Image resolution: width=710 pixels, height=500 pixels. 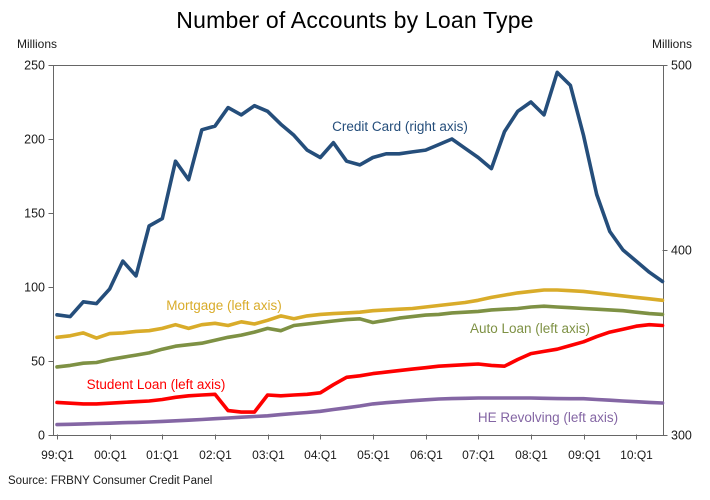 What do you see at coordinates (41, 436) in the screenshot?
I see `left-axis-tick-label: 0` at bounding box center [41, 436].